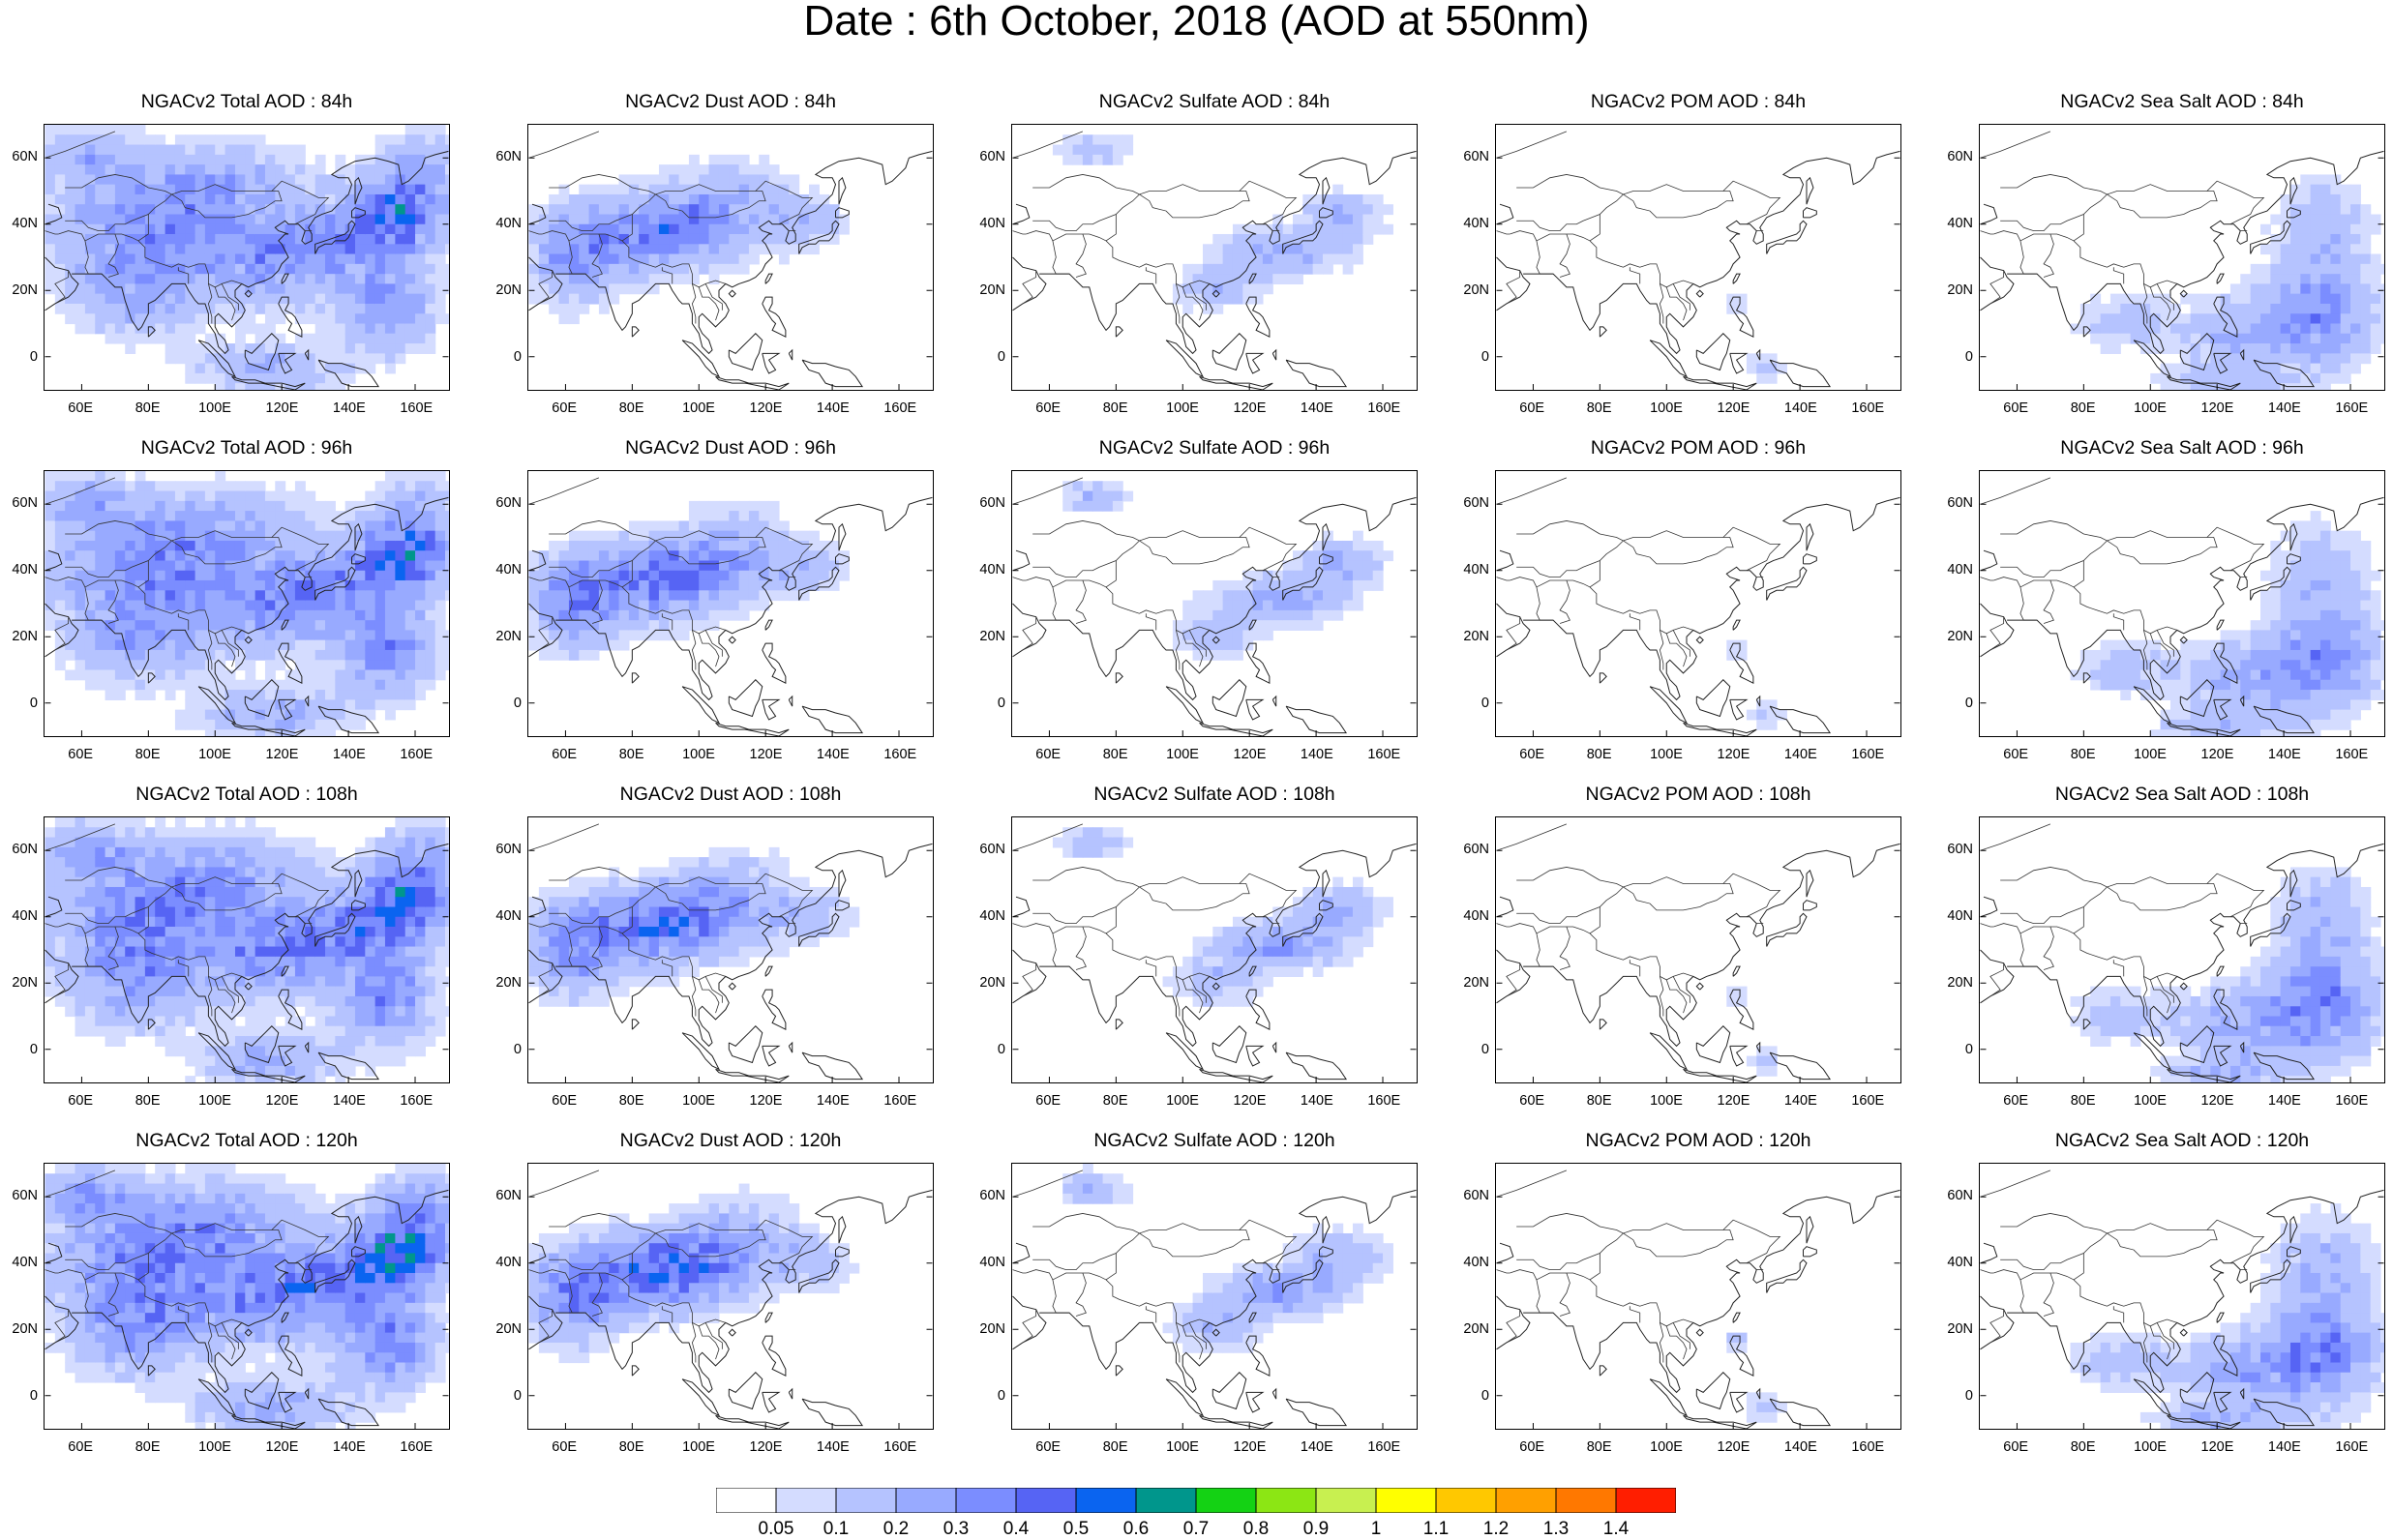  I want to click on panel-title: NGACv2 Total AOD : 96h, so click(247, 448).